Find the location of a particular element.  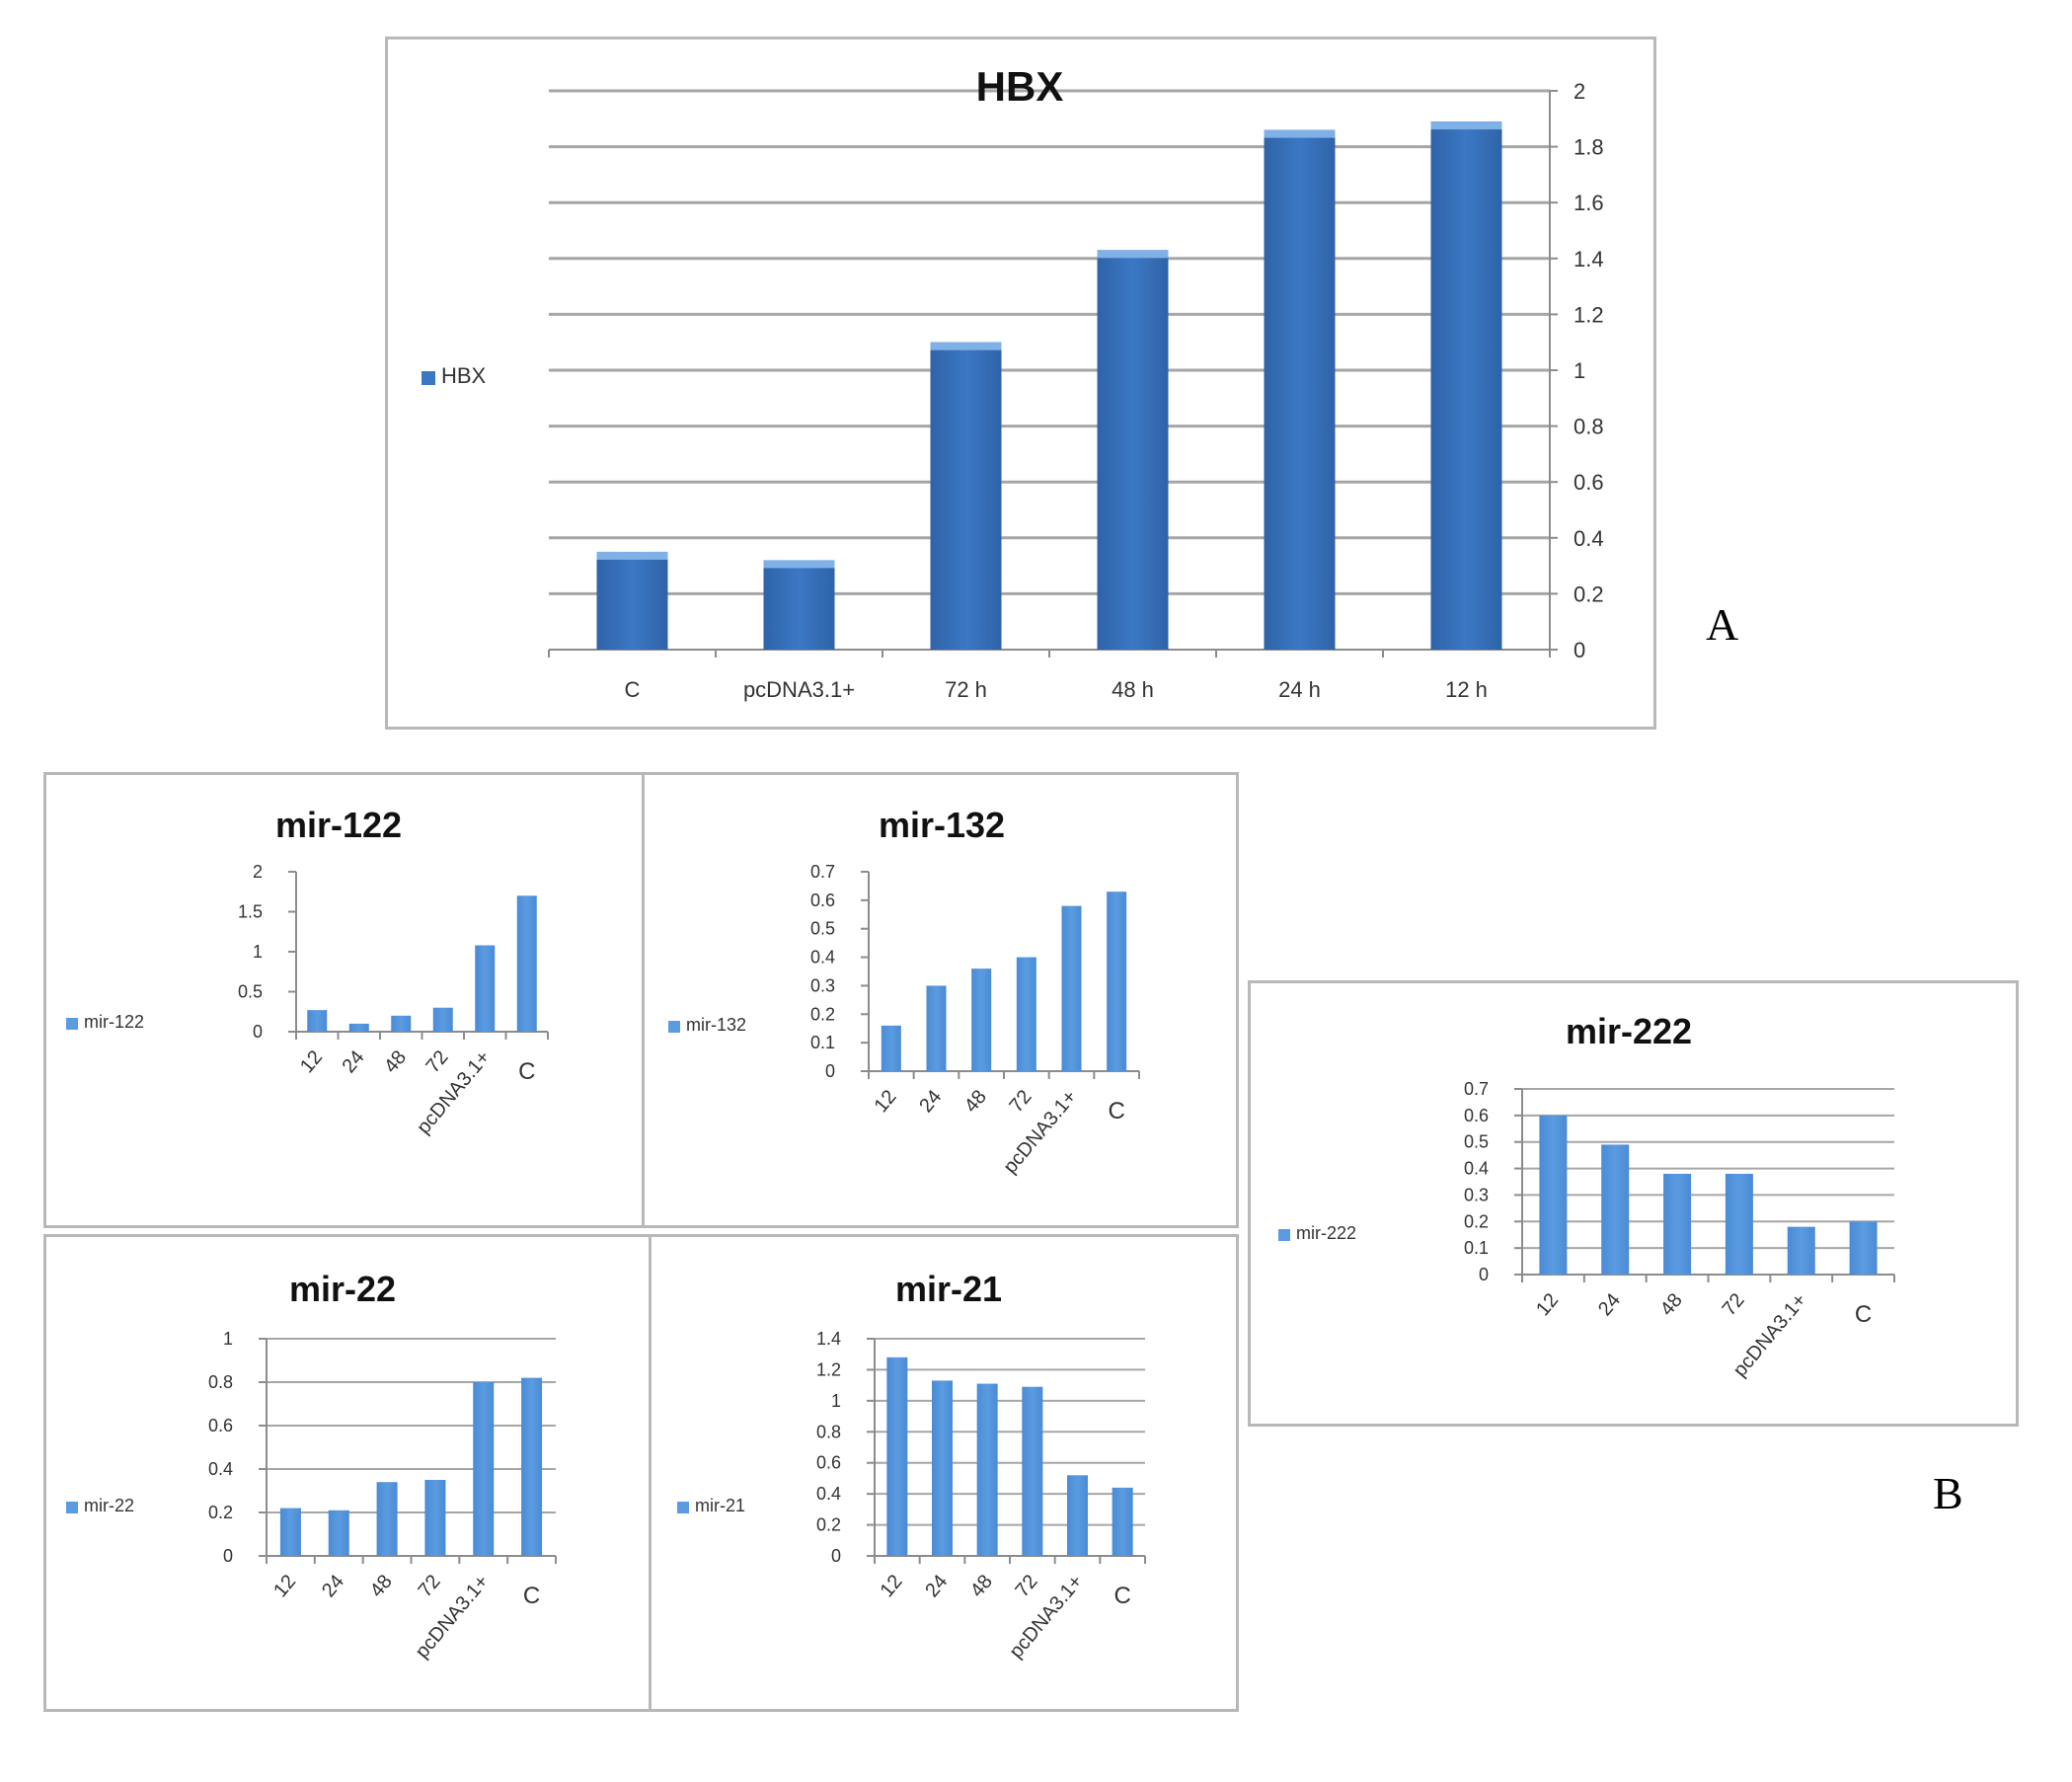

x-category-label: pcDNA3.1+ is located at coordinates (799, 689).